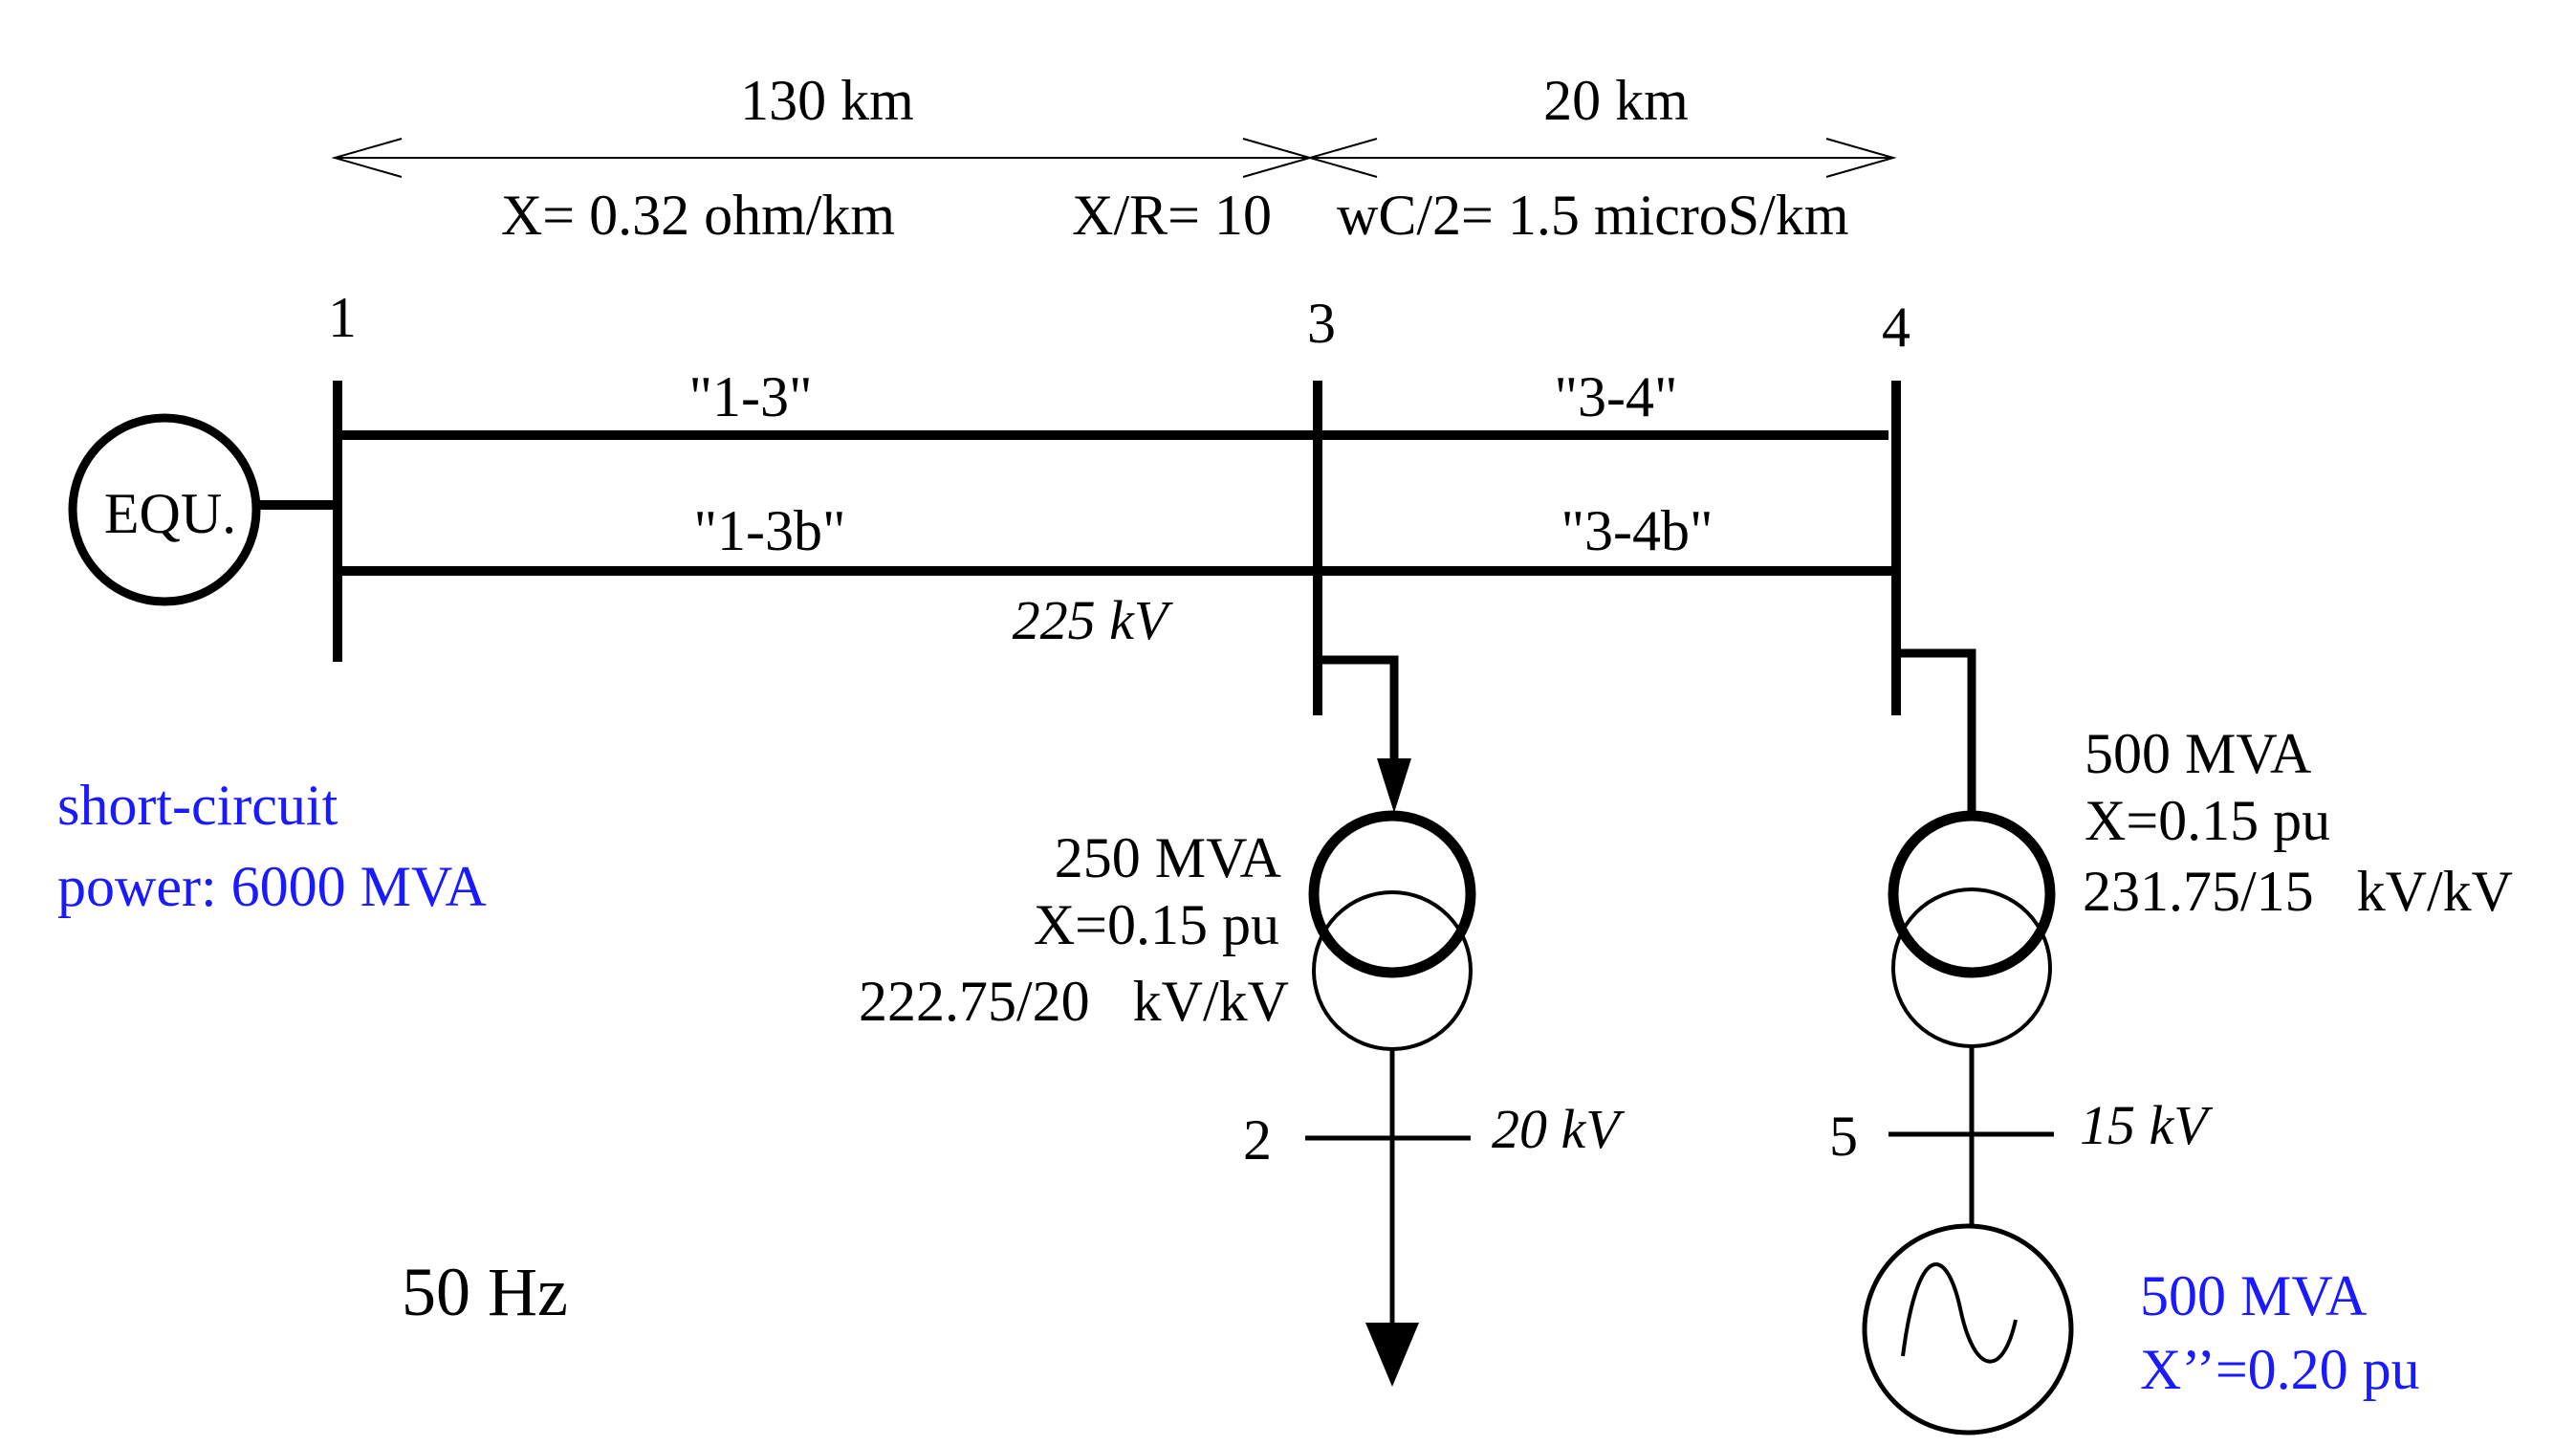  What do you see at coordinates (1093, 620) in the screenshot?
I see `hv-voltage-label: 225 kV` at bounding box center [1093, 620].